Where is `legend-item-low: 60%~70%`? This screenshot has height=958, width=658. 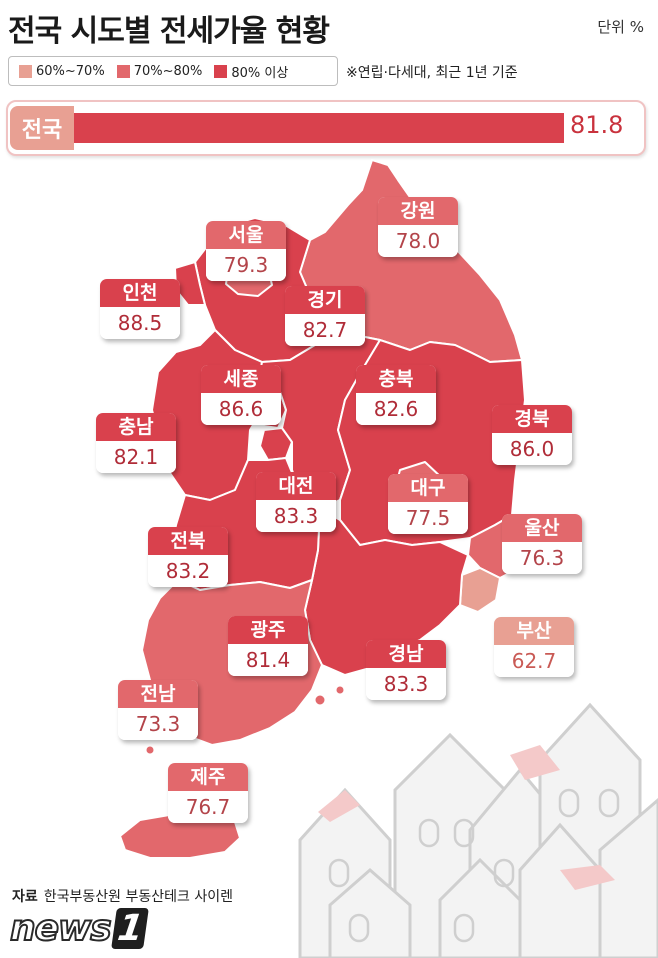 legend-item-low: 60%~70% is located at coordinates (62, 71).